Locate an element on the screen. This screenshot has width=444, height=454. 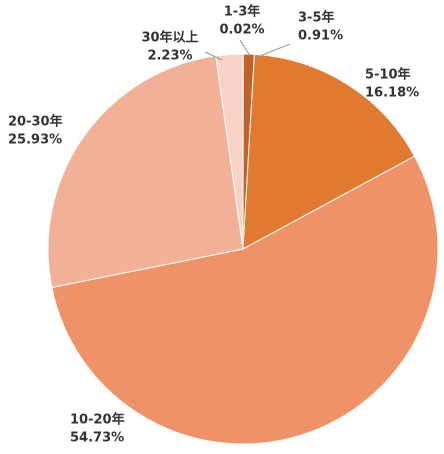
category-label: 3-5年 is located at coordinates (316, 18).